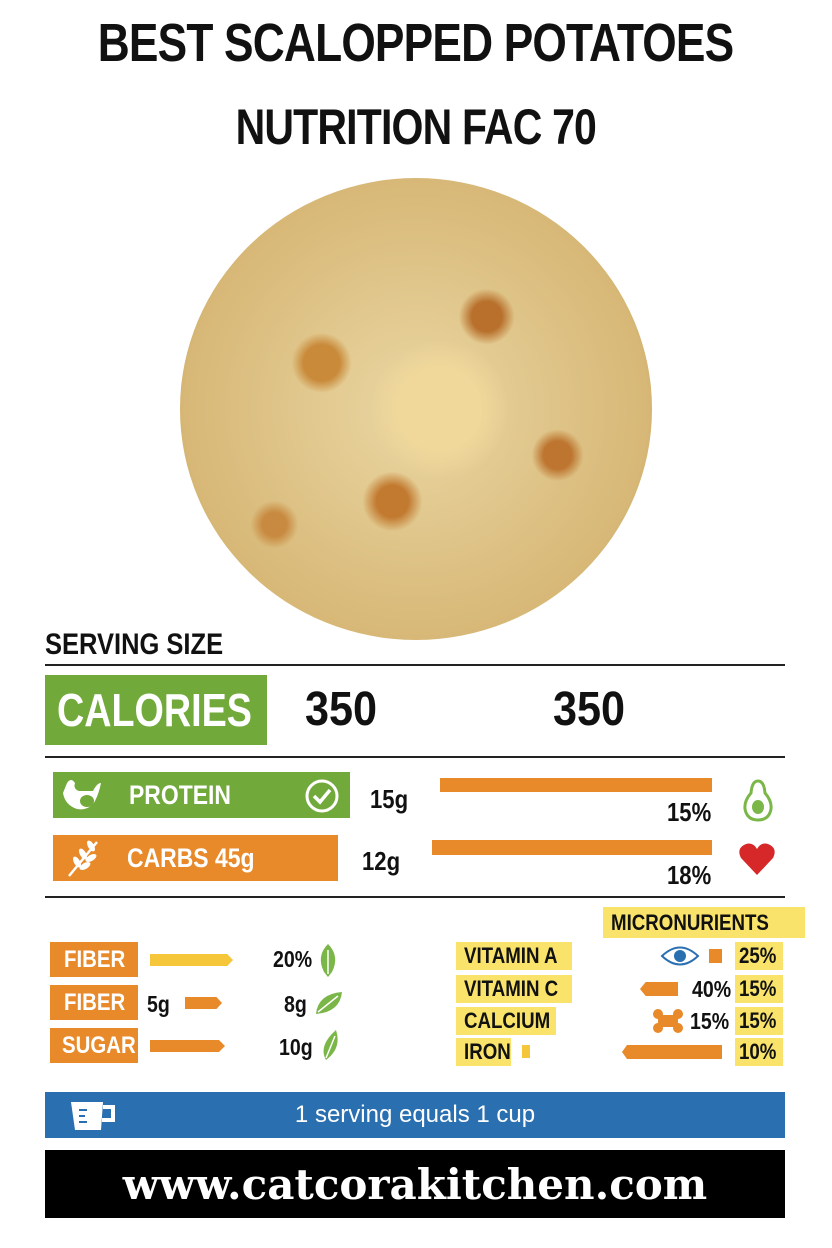  Describe the element at coordinates (689, 812) in the screenshot. I see `protein-percent: 15%` at that location.